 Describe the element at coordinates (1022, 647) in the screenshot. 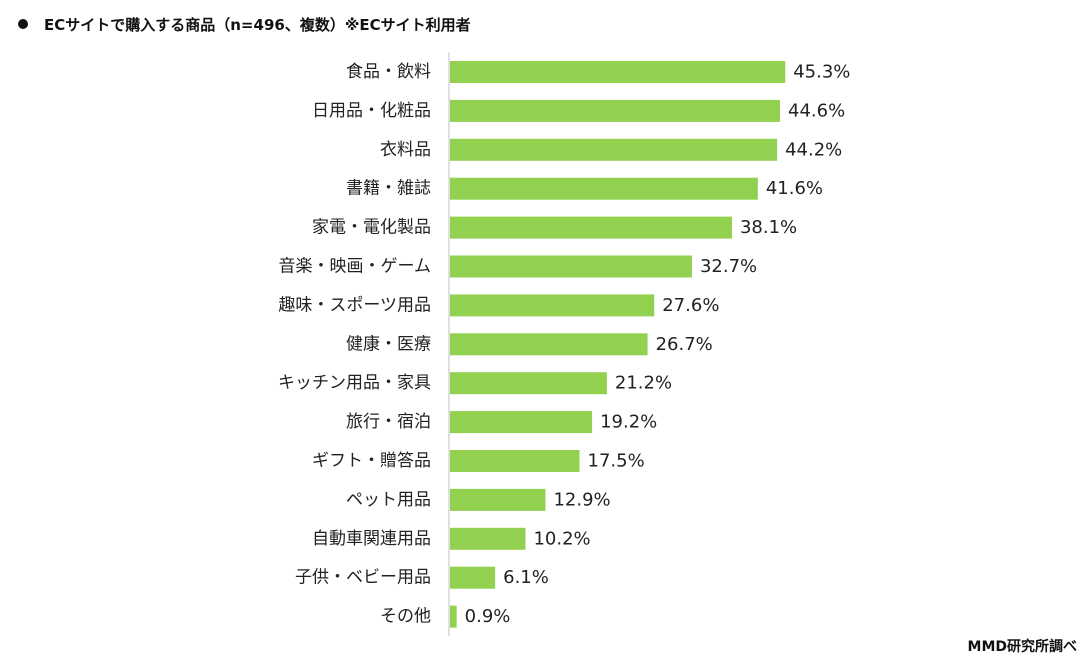

I see `source-note: MMD研究所調べ` at that location.